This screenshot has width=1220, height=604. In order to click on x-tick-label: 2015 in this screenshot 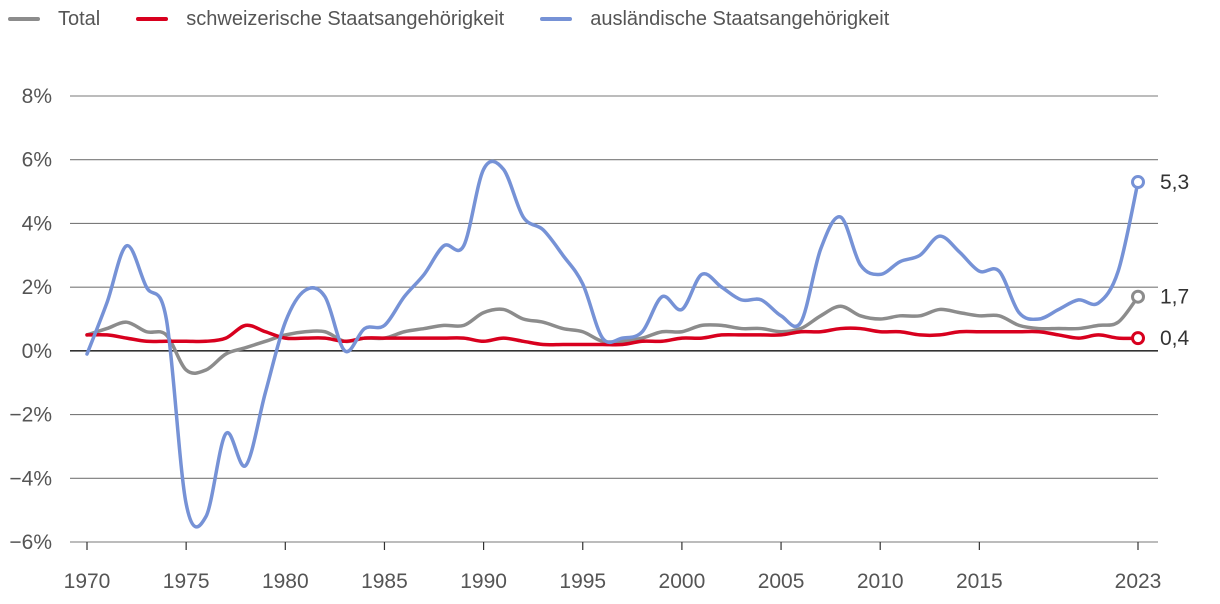, I will do `click(979, 581)`.